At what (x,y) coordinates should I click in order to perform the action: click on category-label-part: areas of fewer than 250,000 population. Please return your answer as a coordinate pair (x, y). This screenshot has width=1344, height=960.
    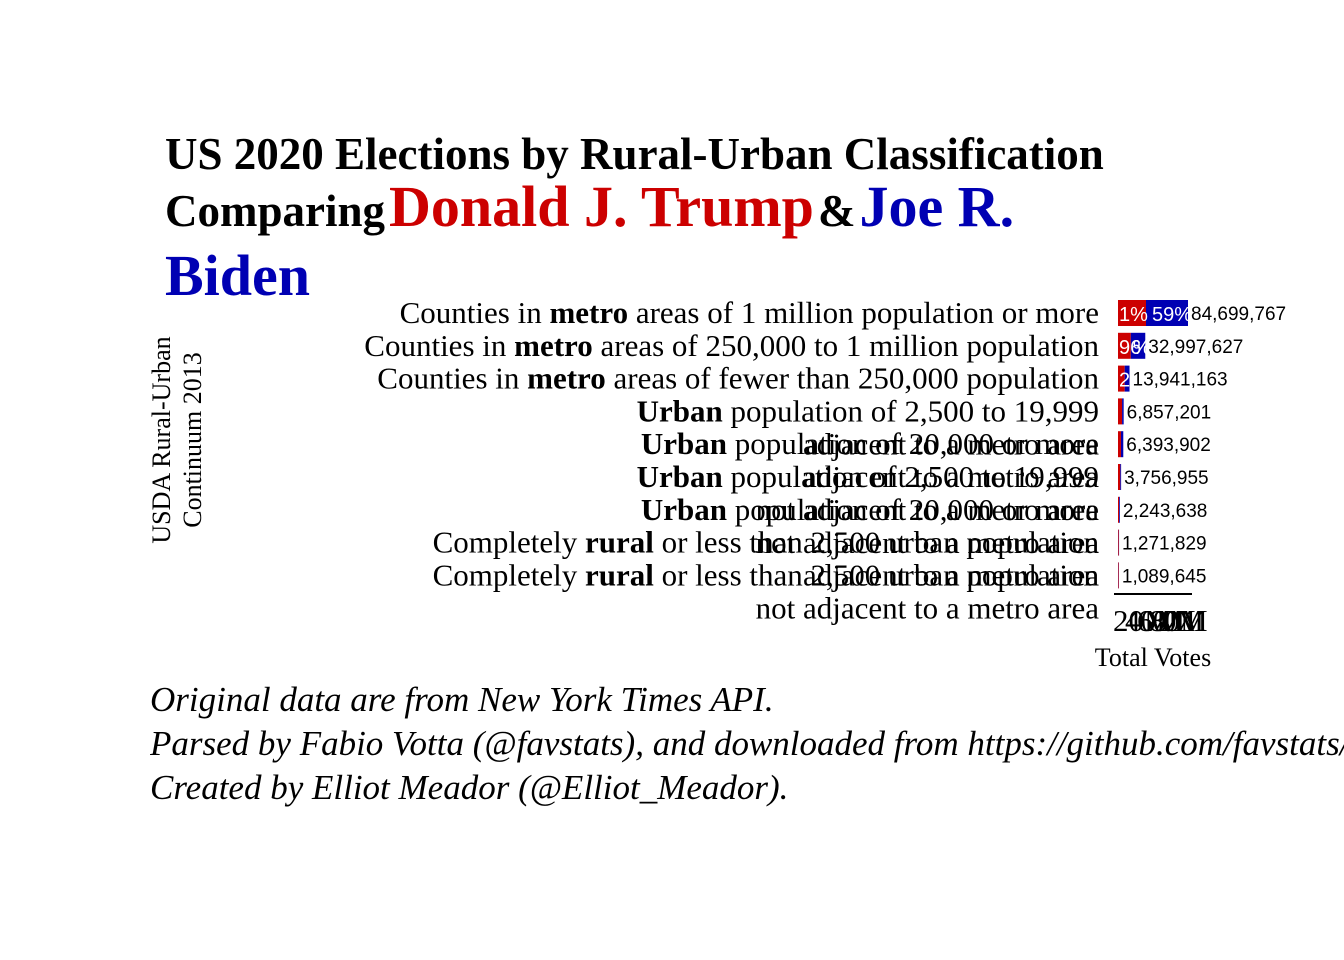
    Looking at the image, I should click on (853, 378).